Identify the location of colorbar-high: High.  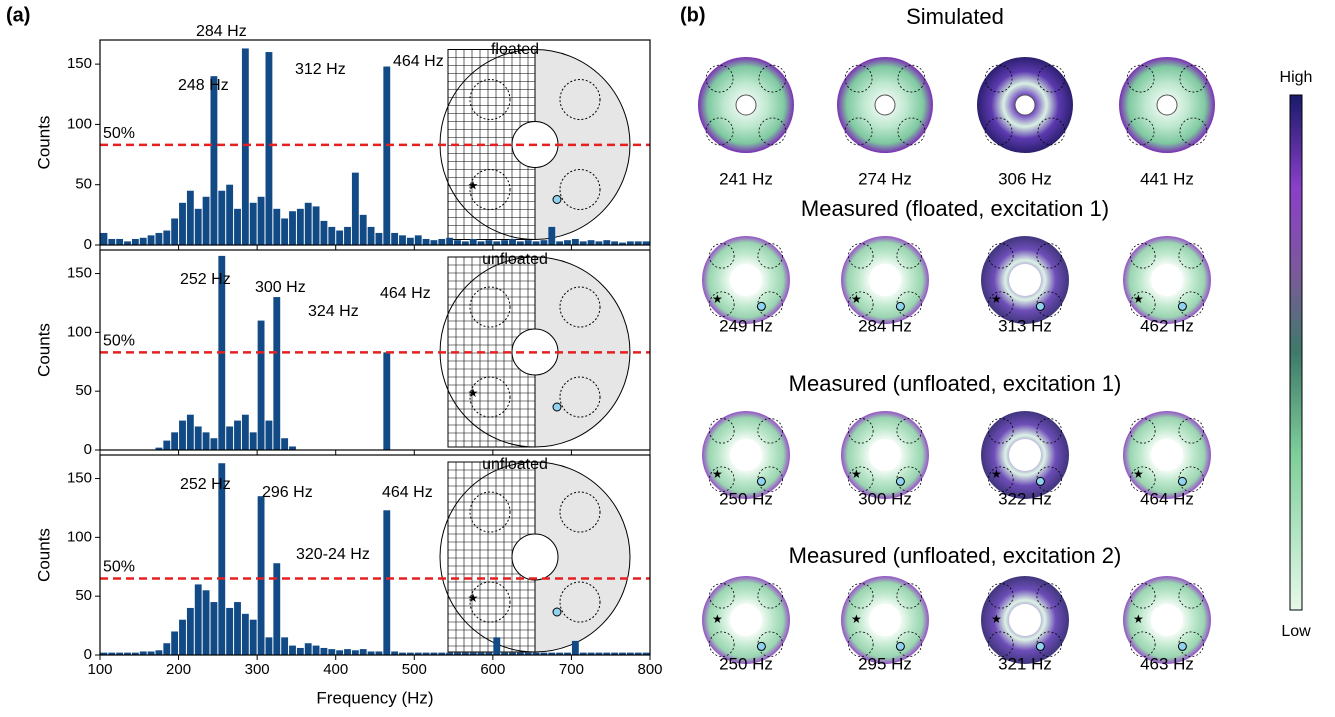
(1296, 77).